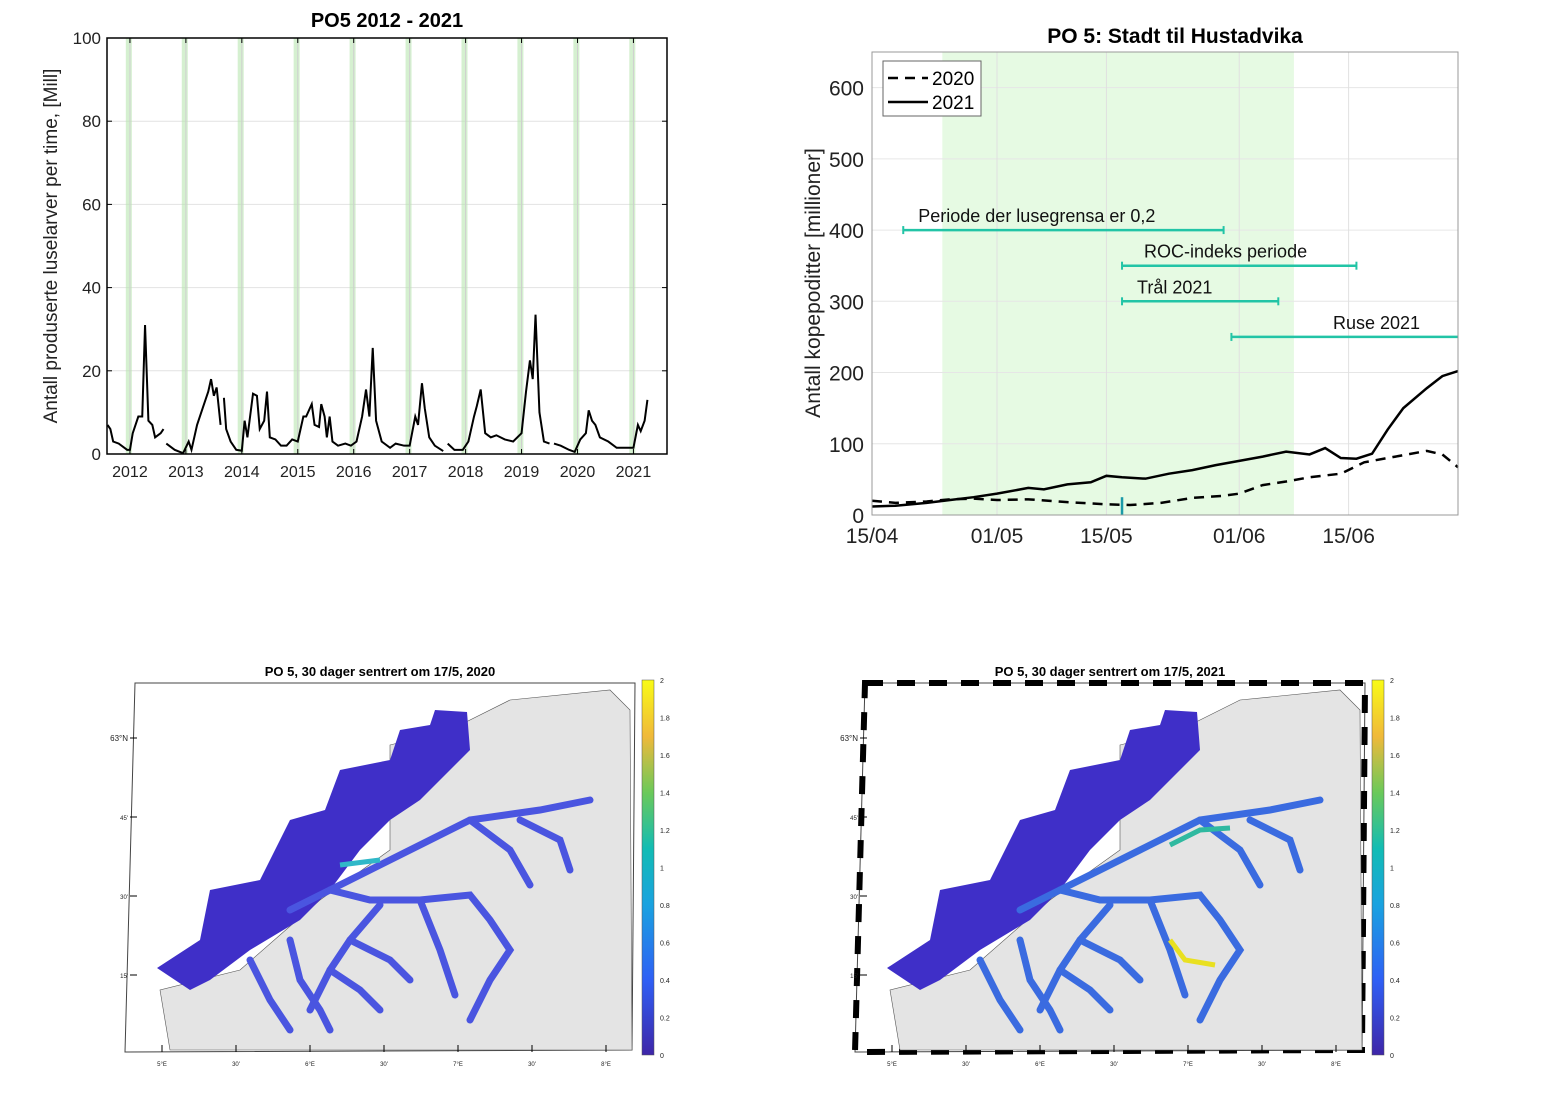  What do you see at coordinates (1348, 536) in the screenshot?
I see `x-tick-label: 15/06` at bounding box center [1348, 536].